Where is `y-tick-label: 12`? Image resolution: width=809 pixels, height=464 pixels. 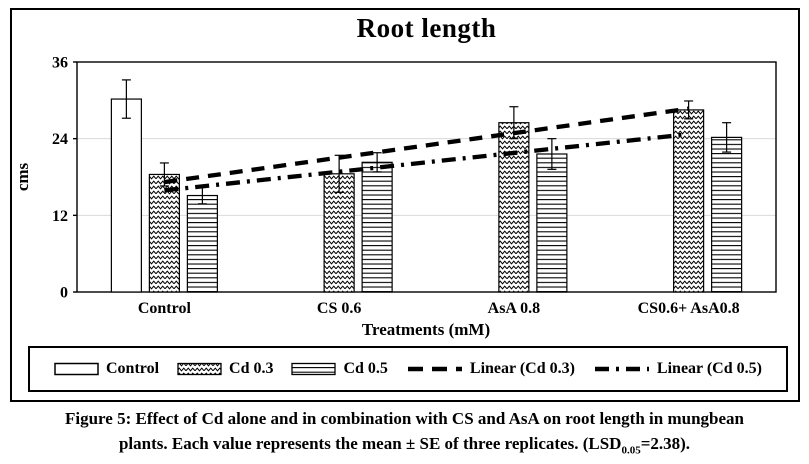 y-tick-label: 12 is located at coordinates (60, 216).